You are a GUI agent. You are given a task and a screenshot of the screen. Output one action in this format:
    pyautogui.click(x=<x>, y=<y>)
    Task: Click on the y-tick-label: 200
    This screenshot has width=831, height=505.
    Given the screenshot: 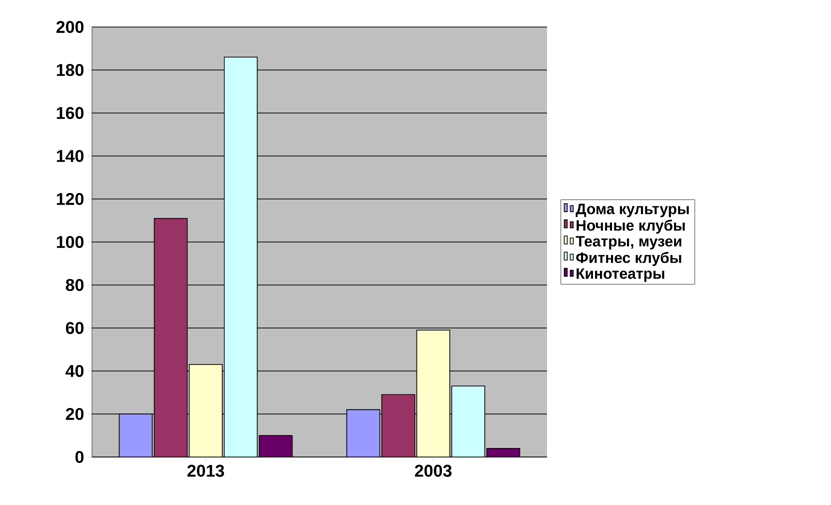 What is the action you would take?
    pyautogui.click(x=70, y=27)
    